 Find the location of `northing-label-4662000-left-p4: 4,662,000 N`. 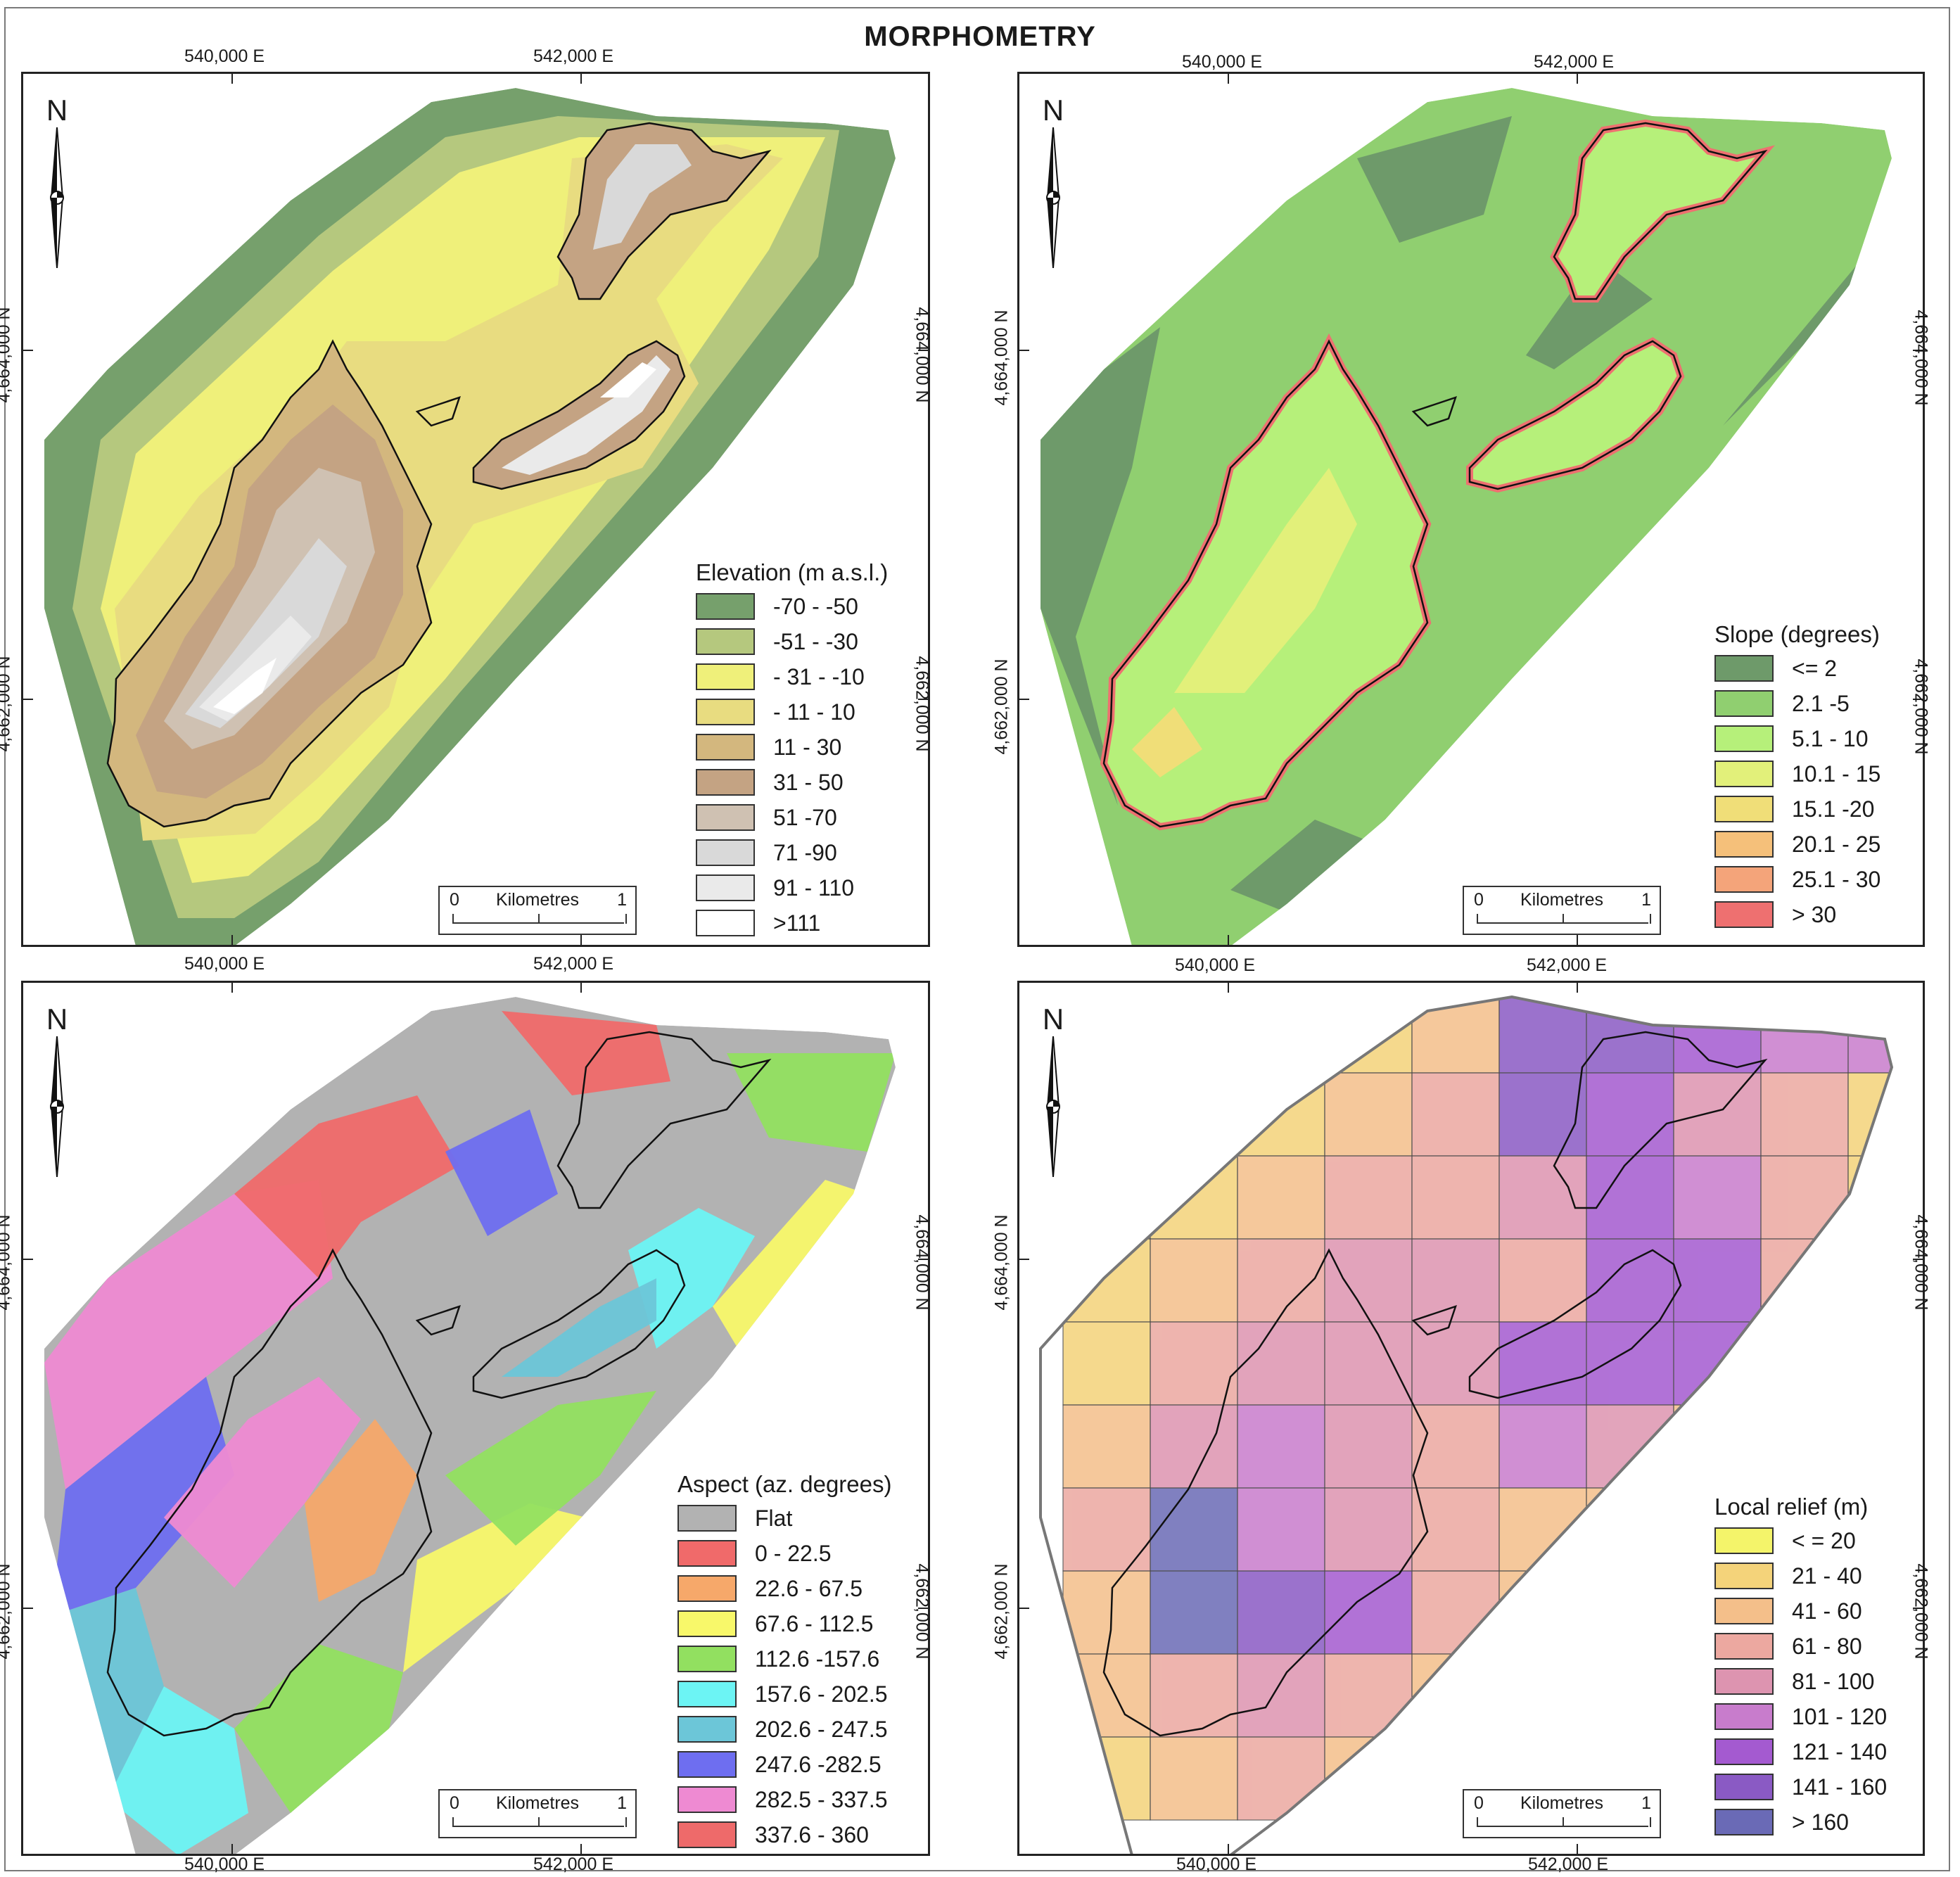

northing-label-4662000-left-p4: 4,662,000 N is located at coordinates (1002, 1611).